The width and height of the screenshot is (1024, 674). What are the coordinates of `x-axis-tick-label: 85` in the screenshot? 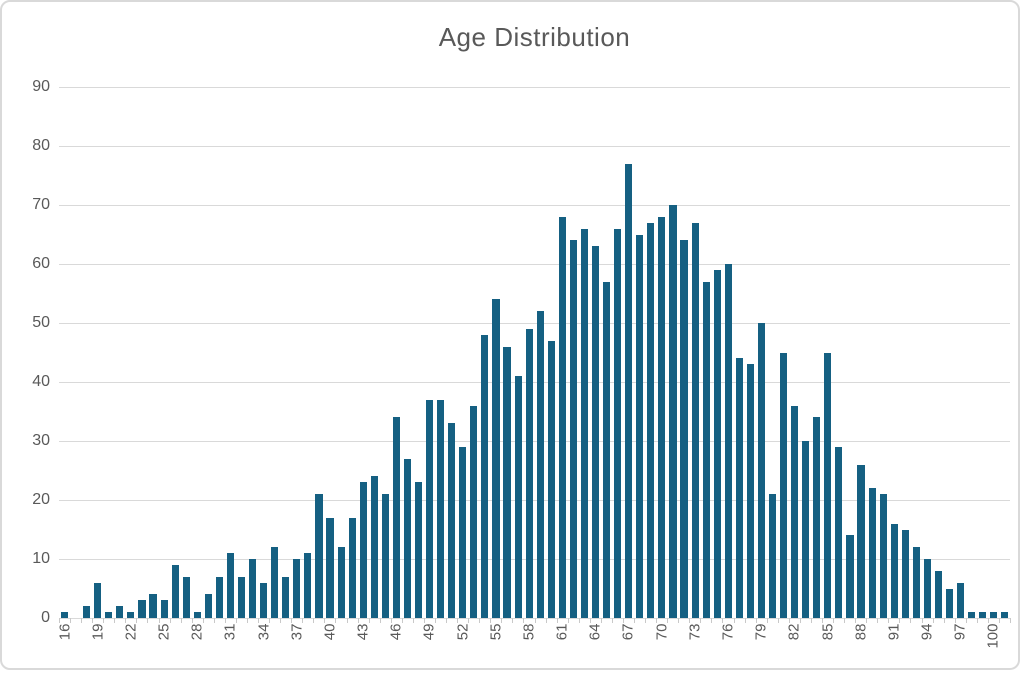 It's located at (828, 632).